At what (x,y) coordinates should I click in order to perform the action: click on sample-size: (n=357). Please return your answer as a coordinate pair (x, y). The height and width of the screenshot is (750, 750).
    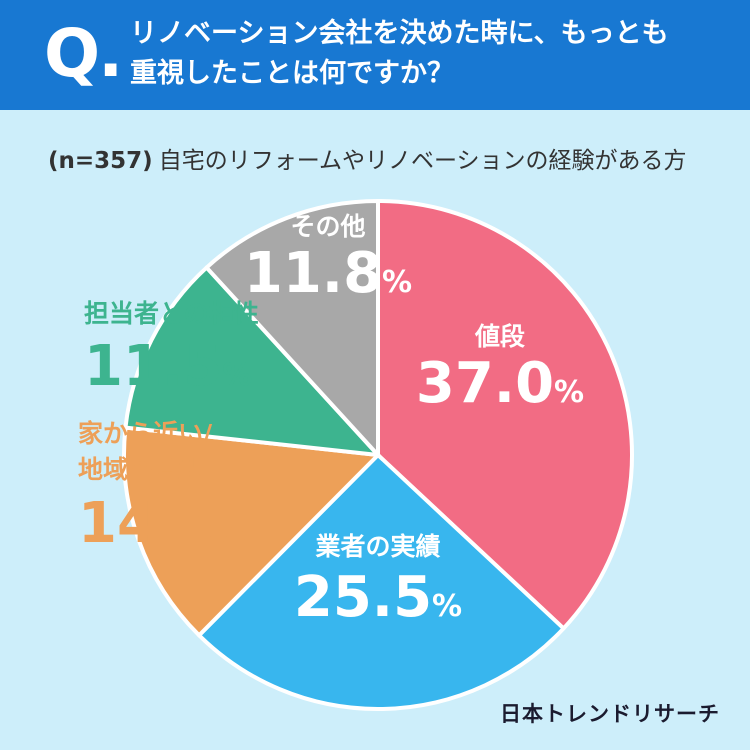
    Looking at the image, I should click on (100, 161).